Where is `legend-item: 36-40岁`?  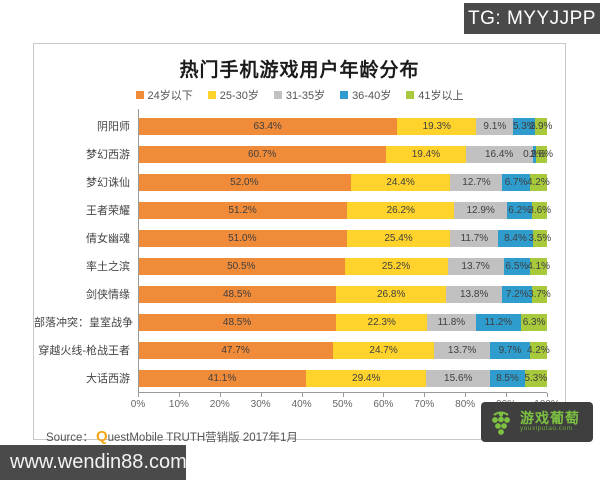
legend-item: 36-40岁 is located at coordinates (365, 95).